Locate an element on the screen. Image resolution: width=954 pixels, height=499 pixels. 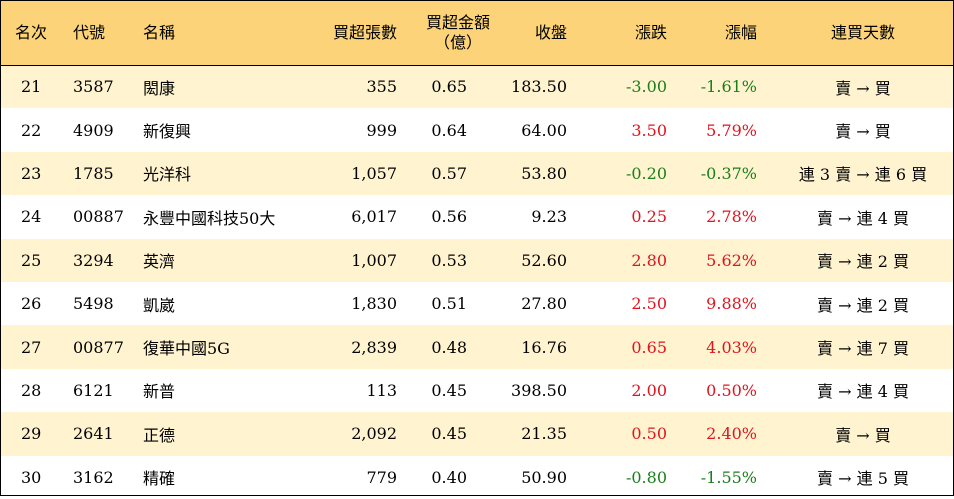
cell-net-amount: 0.48 is located at coordinates (449, 347).